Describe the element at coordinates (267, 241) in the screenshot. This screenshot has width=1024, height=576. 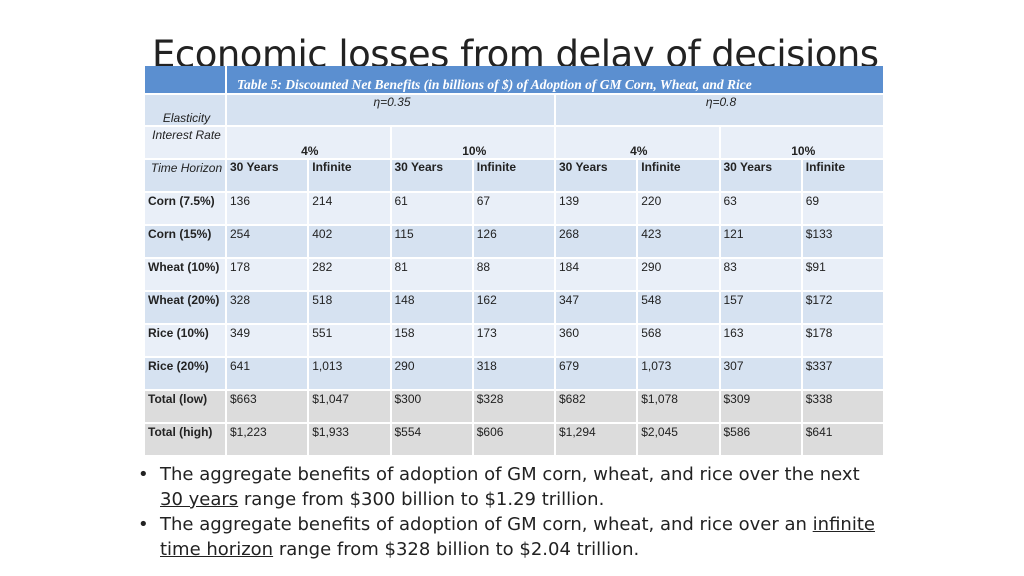
I see `table-cell: 254` at that location.